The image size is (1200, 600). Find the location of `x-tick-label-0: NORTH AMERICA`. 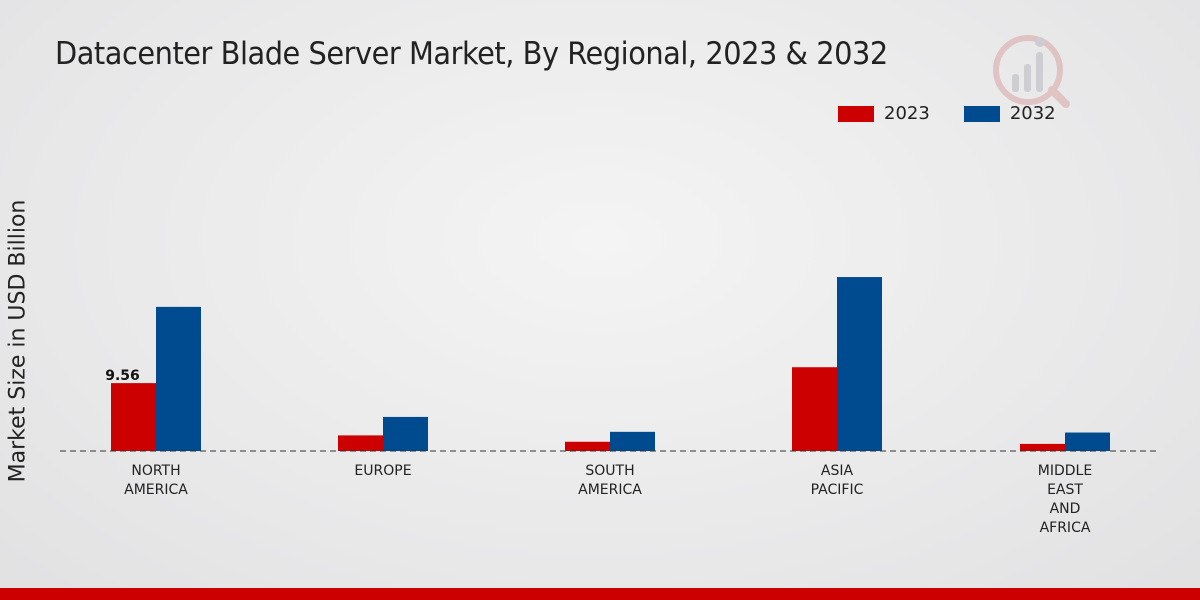

x-tick-label-0: NORTH AMERICA is located at coordinates (156, 480).